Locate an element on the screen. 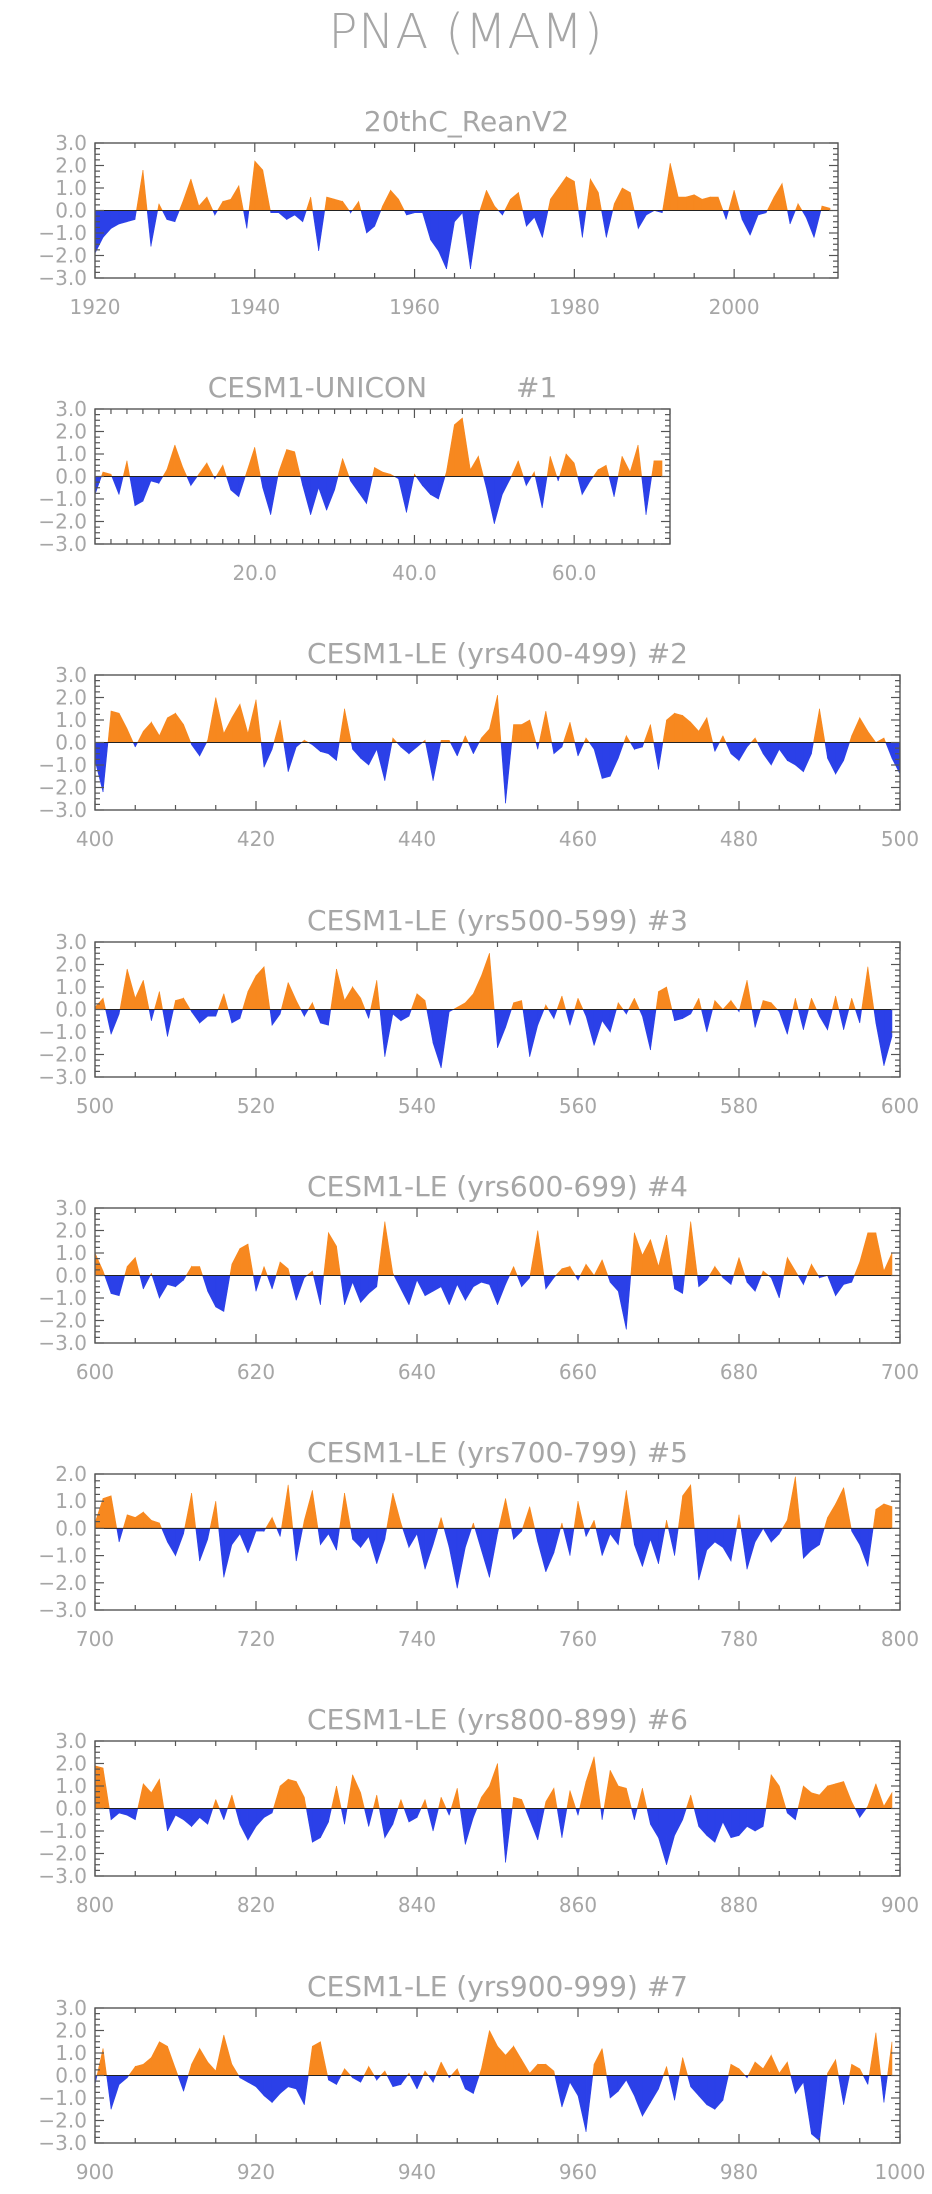  x-tick-label: 20.0 is located at coordinates (254, 573).